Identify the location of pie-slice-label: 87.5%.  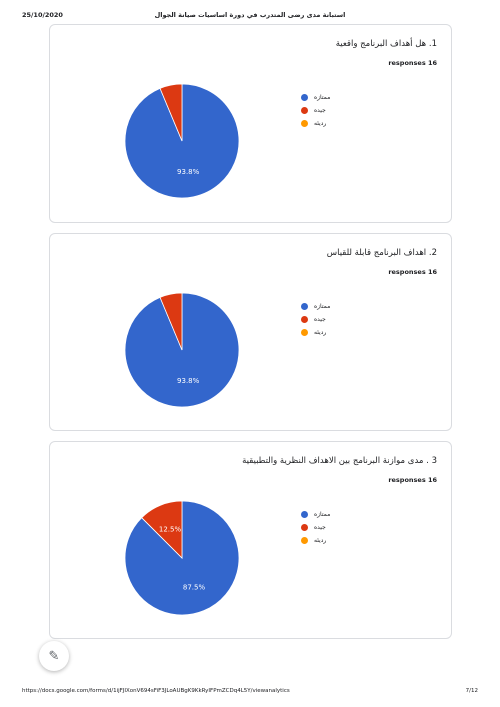
(194, 587).